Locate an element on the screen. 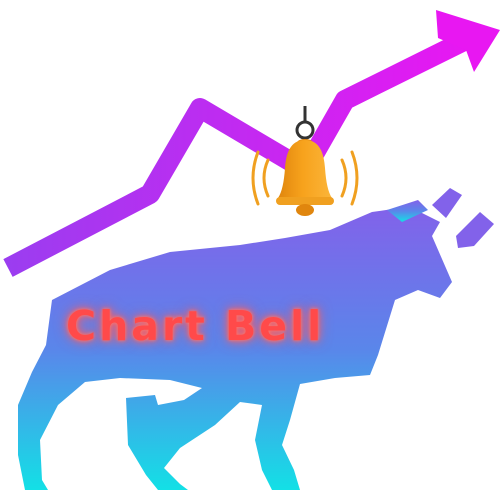 The image size is (500, 500). brand-name: Chart Bell is located at coordinates (195, 326).